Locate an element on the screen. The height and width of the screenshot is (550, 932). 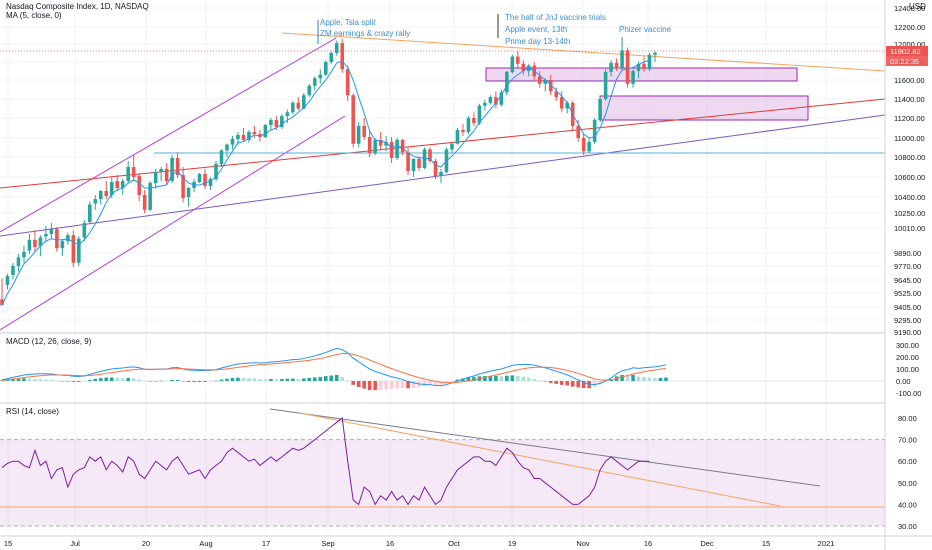
macd-pane is located at coordinates (442, 369).